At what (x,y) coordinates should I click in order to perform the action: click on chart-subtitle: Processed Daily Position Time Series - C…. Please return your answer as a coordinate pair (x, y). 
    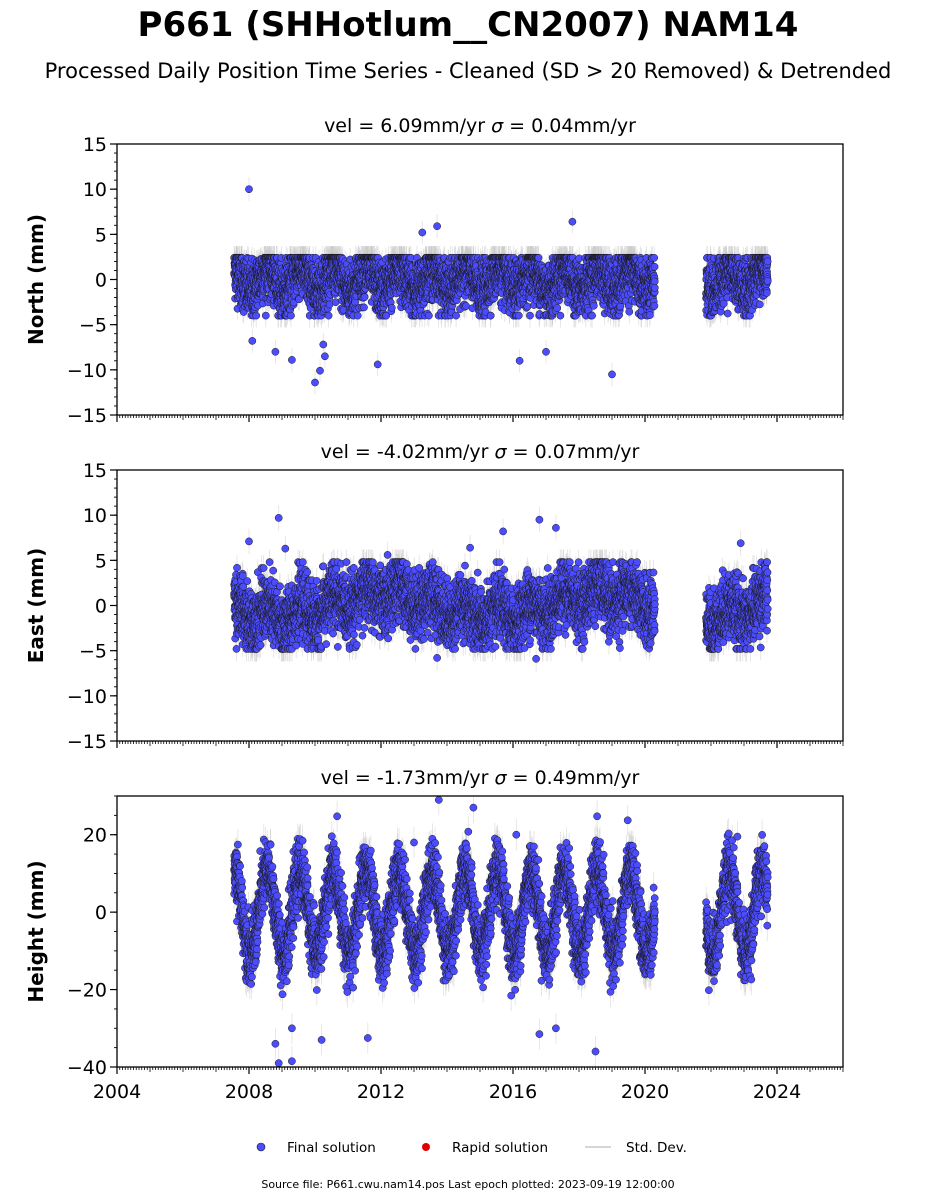
    Looking at the image, I should click on (468, 71).